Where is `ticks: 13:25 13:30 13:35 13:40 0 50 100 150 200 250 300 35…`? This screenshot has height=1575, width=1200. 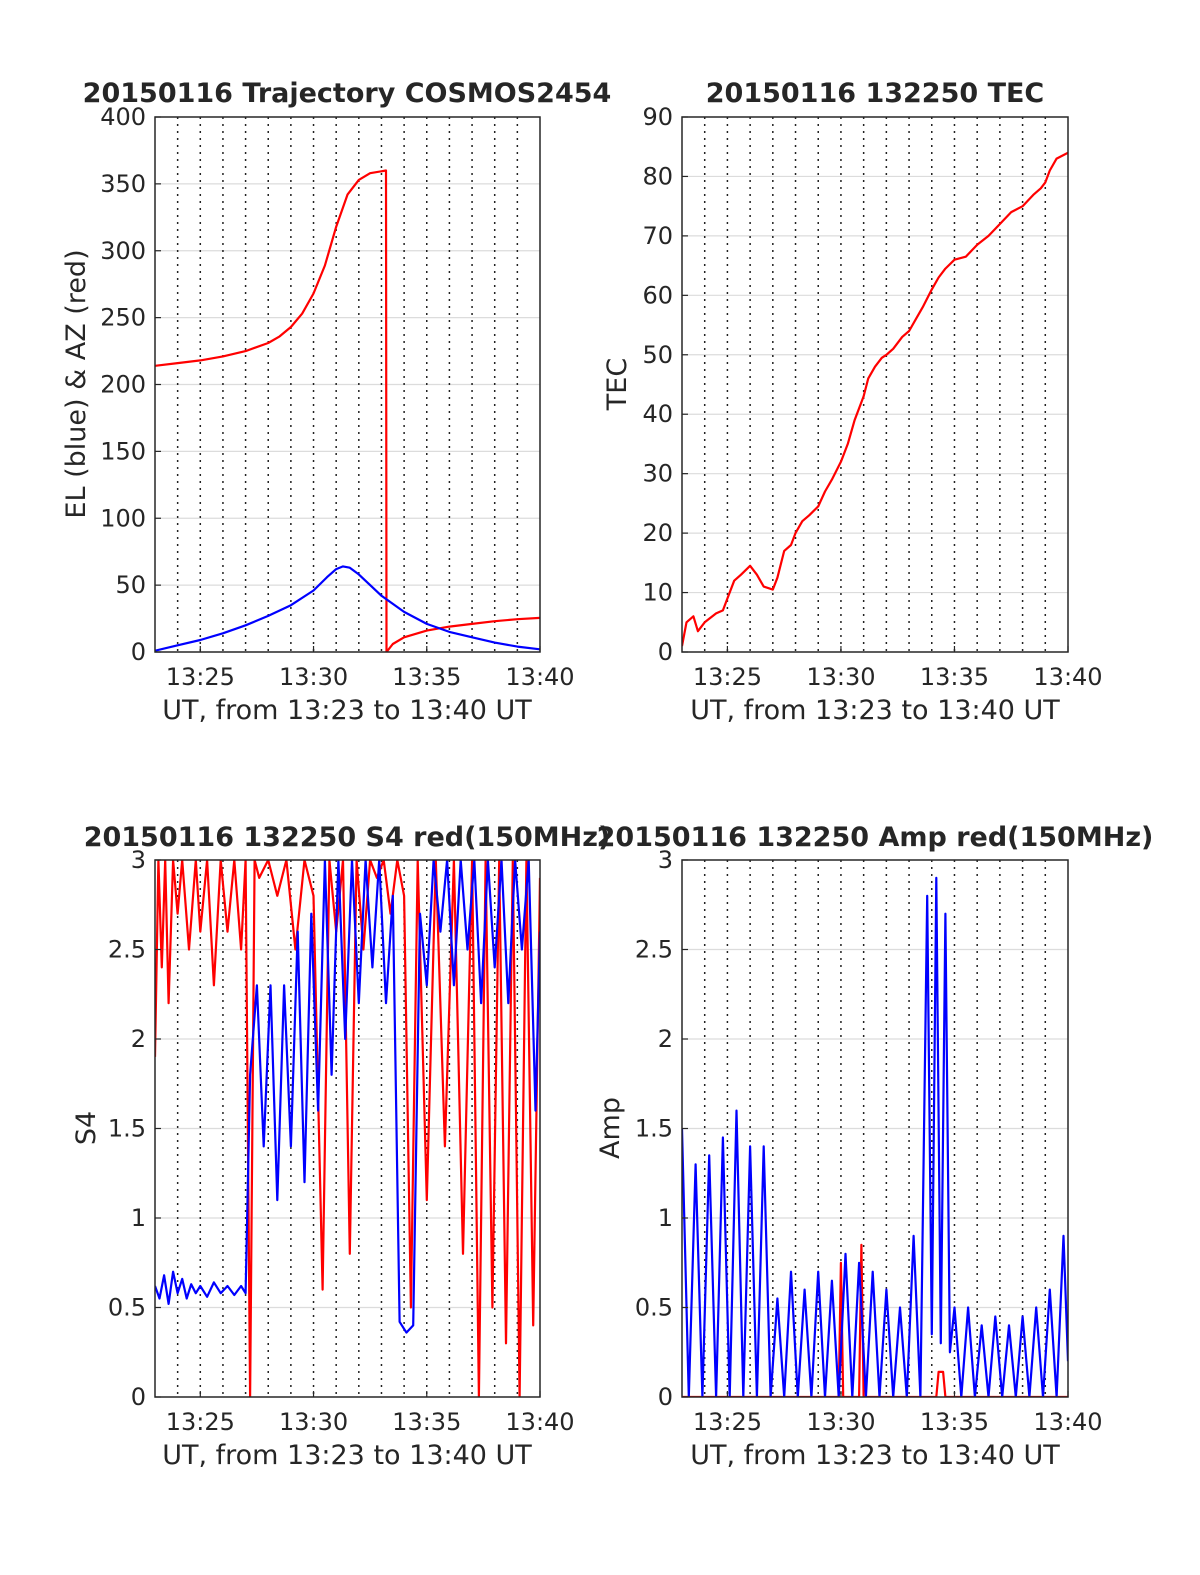
ticks: 13:25 13:30 13:35 13:40 0 50 100 150 200 250 300 35… is located at coordinates (337, 397).